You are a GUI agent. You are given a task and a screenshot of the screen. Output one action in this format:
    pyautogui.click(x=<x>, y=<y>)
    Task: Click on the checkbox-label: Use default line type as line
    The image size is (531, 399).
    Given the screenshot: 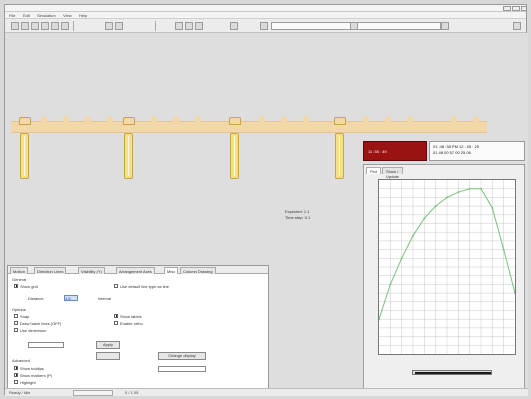 What is the action you would take?
    pyautogui.click(x=144, y=286)
    